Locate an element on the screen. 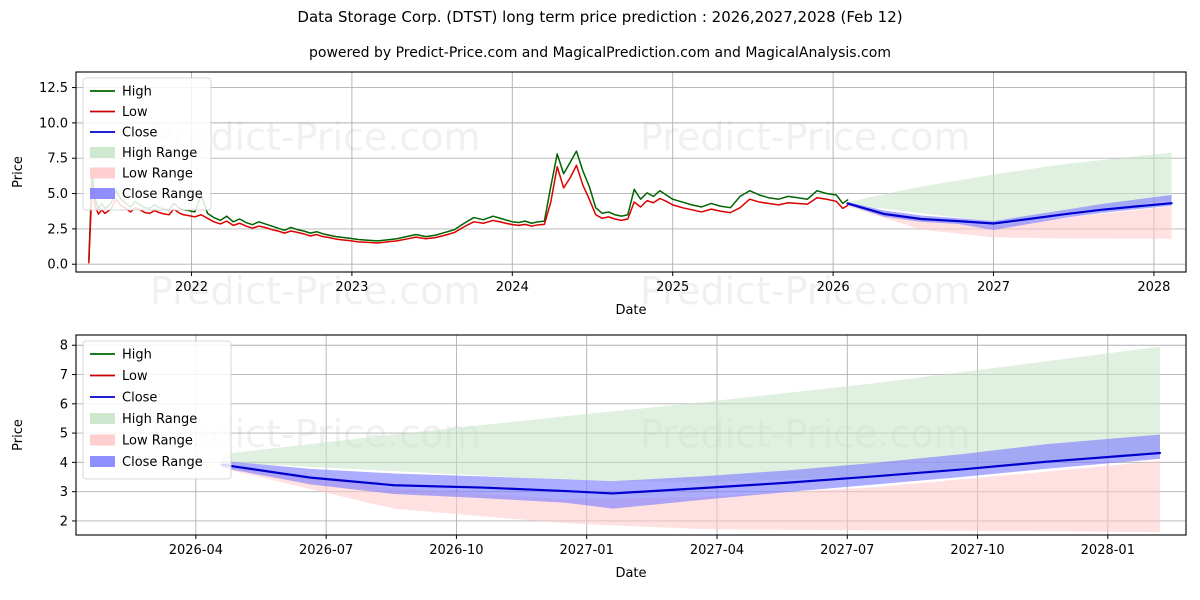 This screenshot has width=1200, height=600. xtick-label: 2027 is located at coordinates (993, 287).